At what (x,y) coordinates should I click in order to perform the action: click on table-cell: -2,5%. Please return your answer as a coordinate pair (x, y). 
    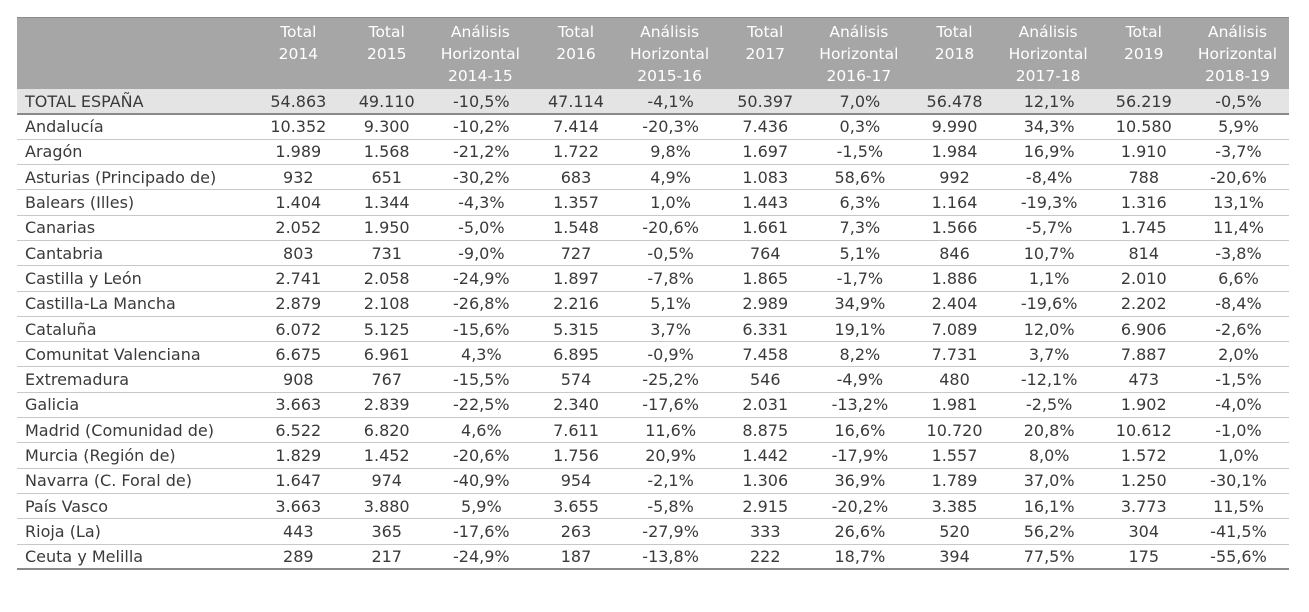
    Looking at the image, I should click on (1049, 405).